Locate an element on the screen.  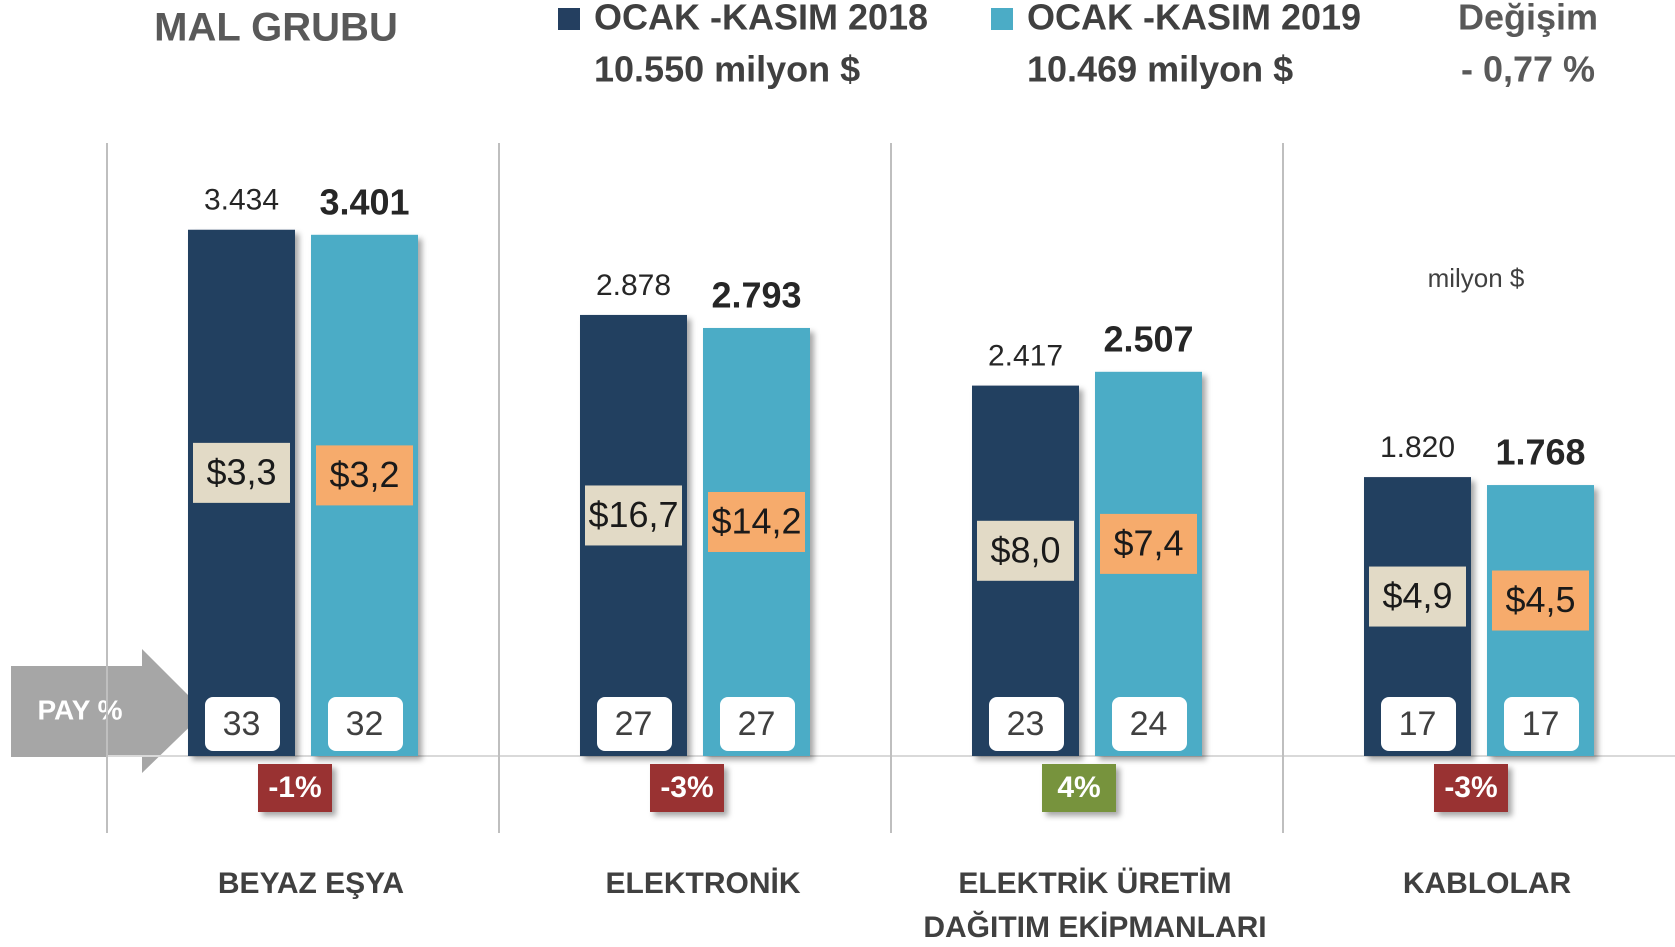
x-tick-label: BEYAZ EŞYA is located at coordinates (311, 883).